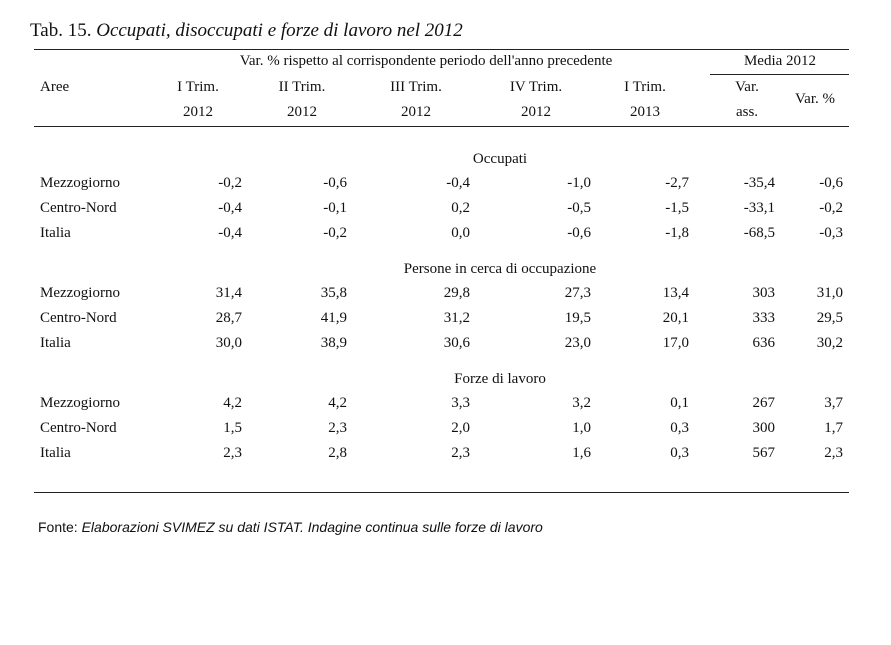  Describe the element at coordinates (833, 403) in the screenshot. I see `table-cell: 3,7` at that location.